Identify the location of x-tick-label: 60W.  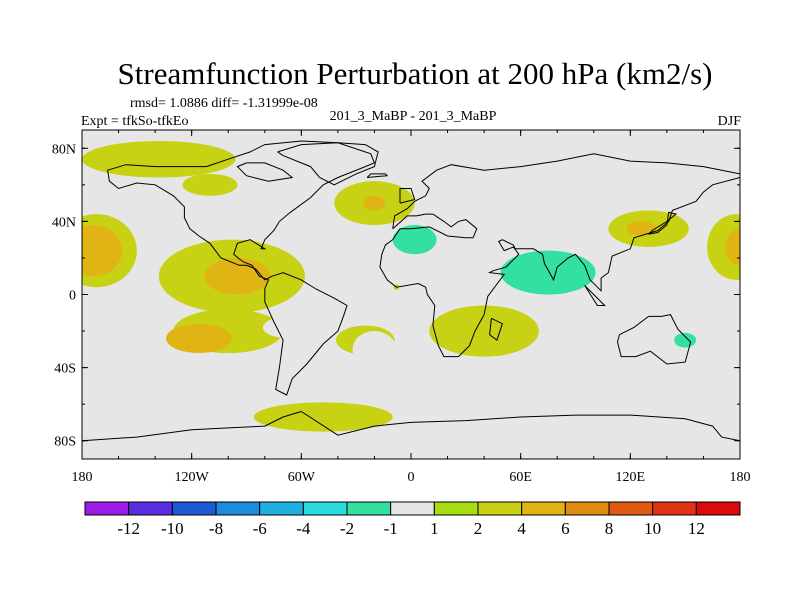
(302, 477).